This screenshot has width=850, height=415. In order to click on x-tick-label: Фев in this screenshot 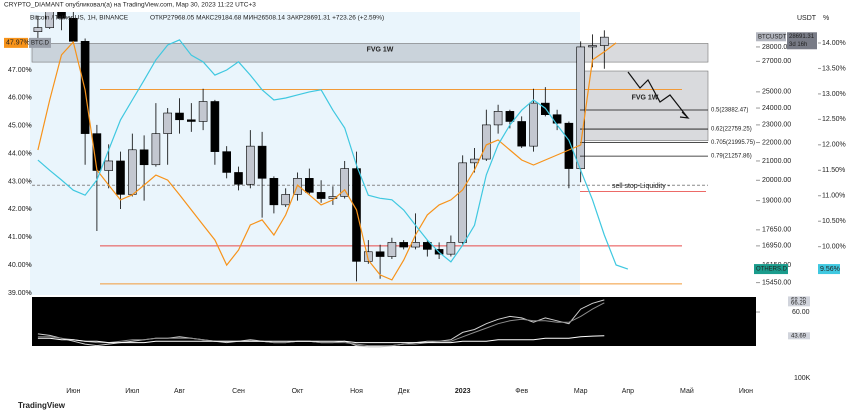, I will do `click(521, 391)`.